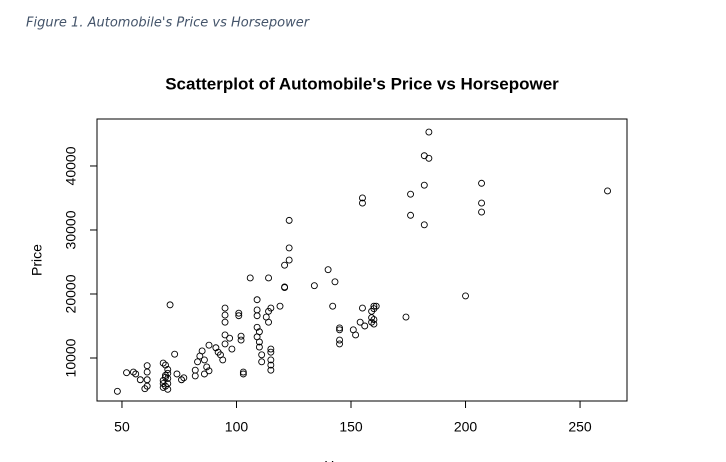 The image size is (726, 462). What do you see at coordinates (122, 427) in the screenshot?
I see `x-tick-label: 50` at bounding box center [122, 427].